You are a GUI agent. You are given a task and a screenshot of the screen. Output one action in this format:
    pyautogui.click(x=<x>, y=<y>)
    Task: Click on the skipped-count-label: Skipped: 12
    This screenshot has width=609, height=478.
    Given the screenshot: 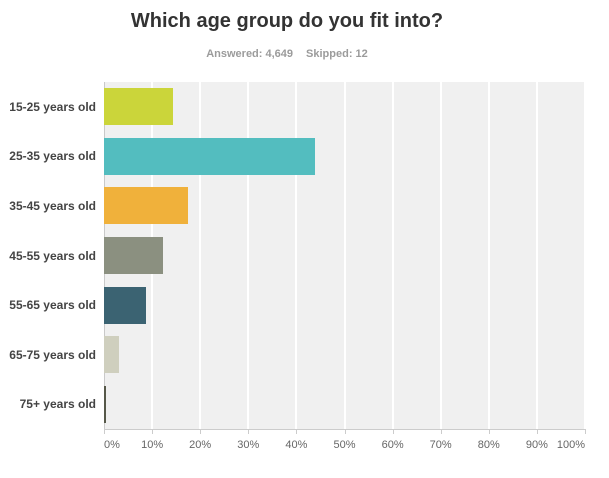 What is the action you would take?
    pyautogui.click(x=337, y=54)
    